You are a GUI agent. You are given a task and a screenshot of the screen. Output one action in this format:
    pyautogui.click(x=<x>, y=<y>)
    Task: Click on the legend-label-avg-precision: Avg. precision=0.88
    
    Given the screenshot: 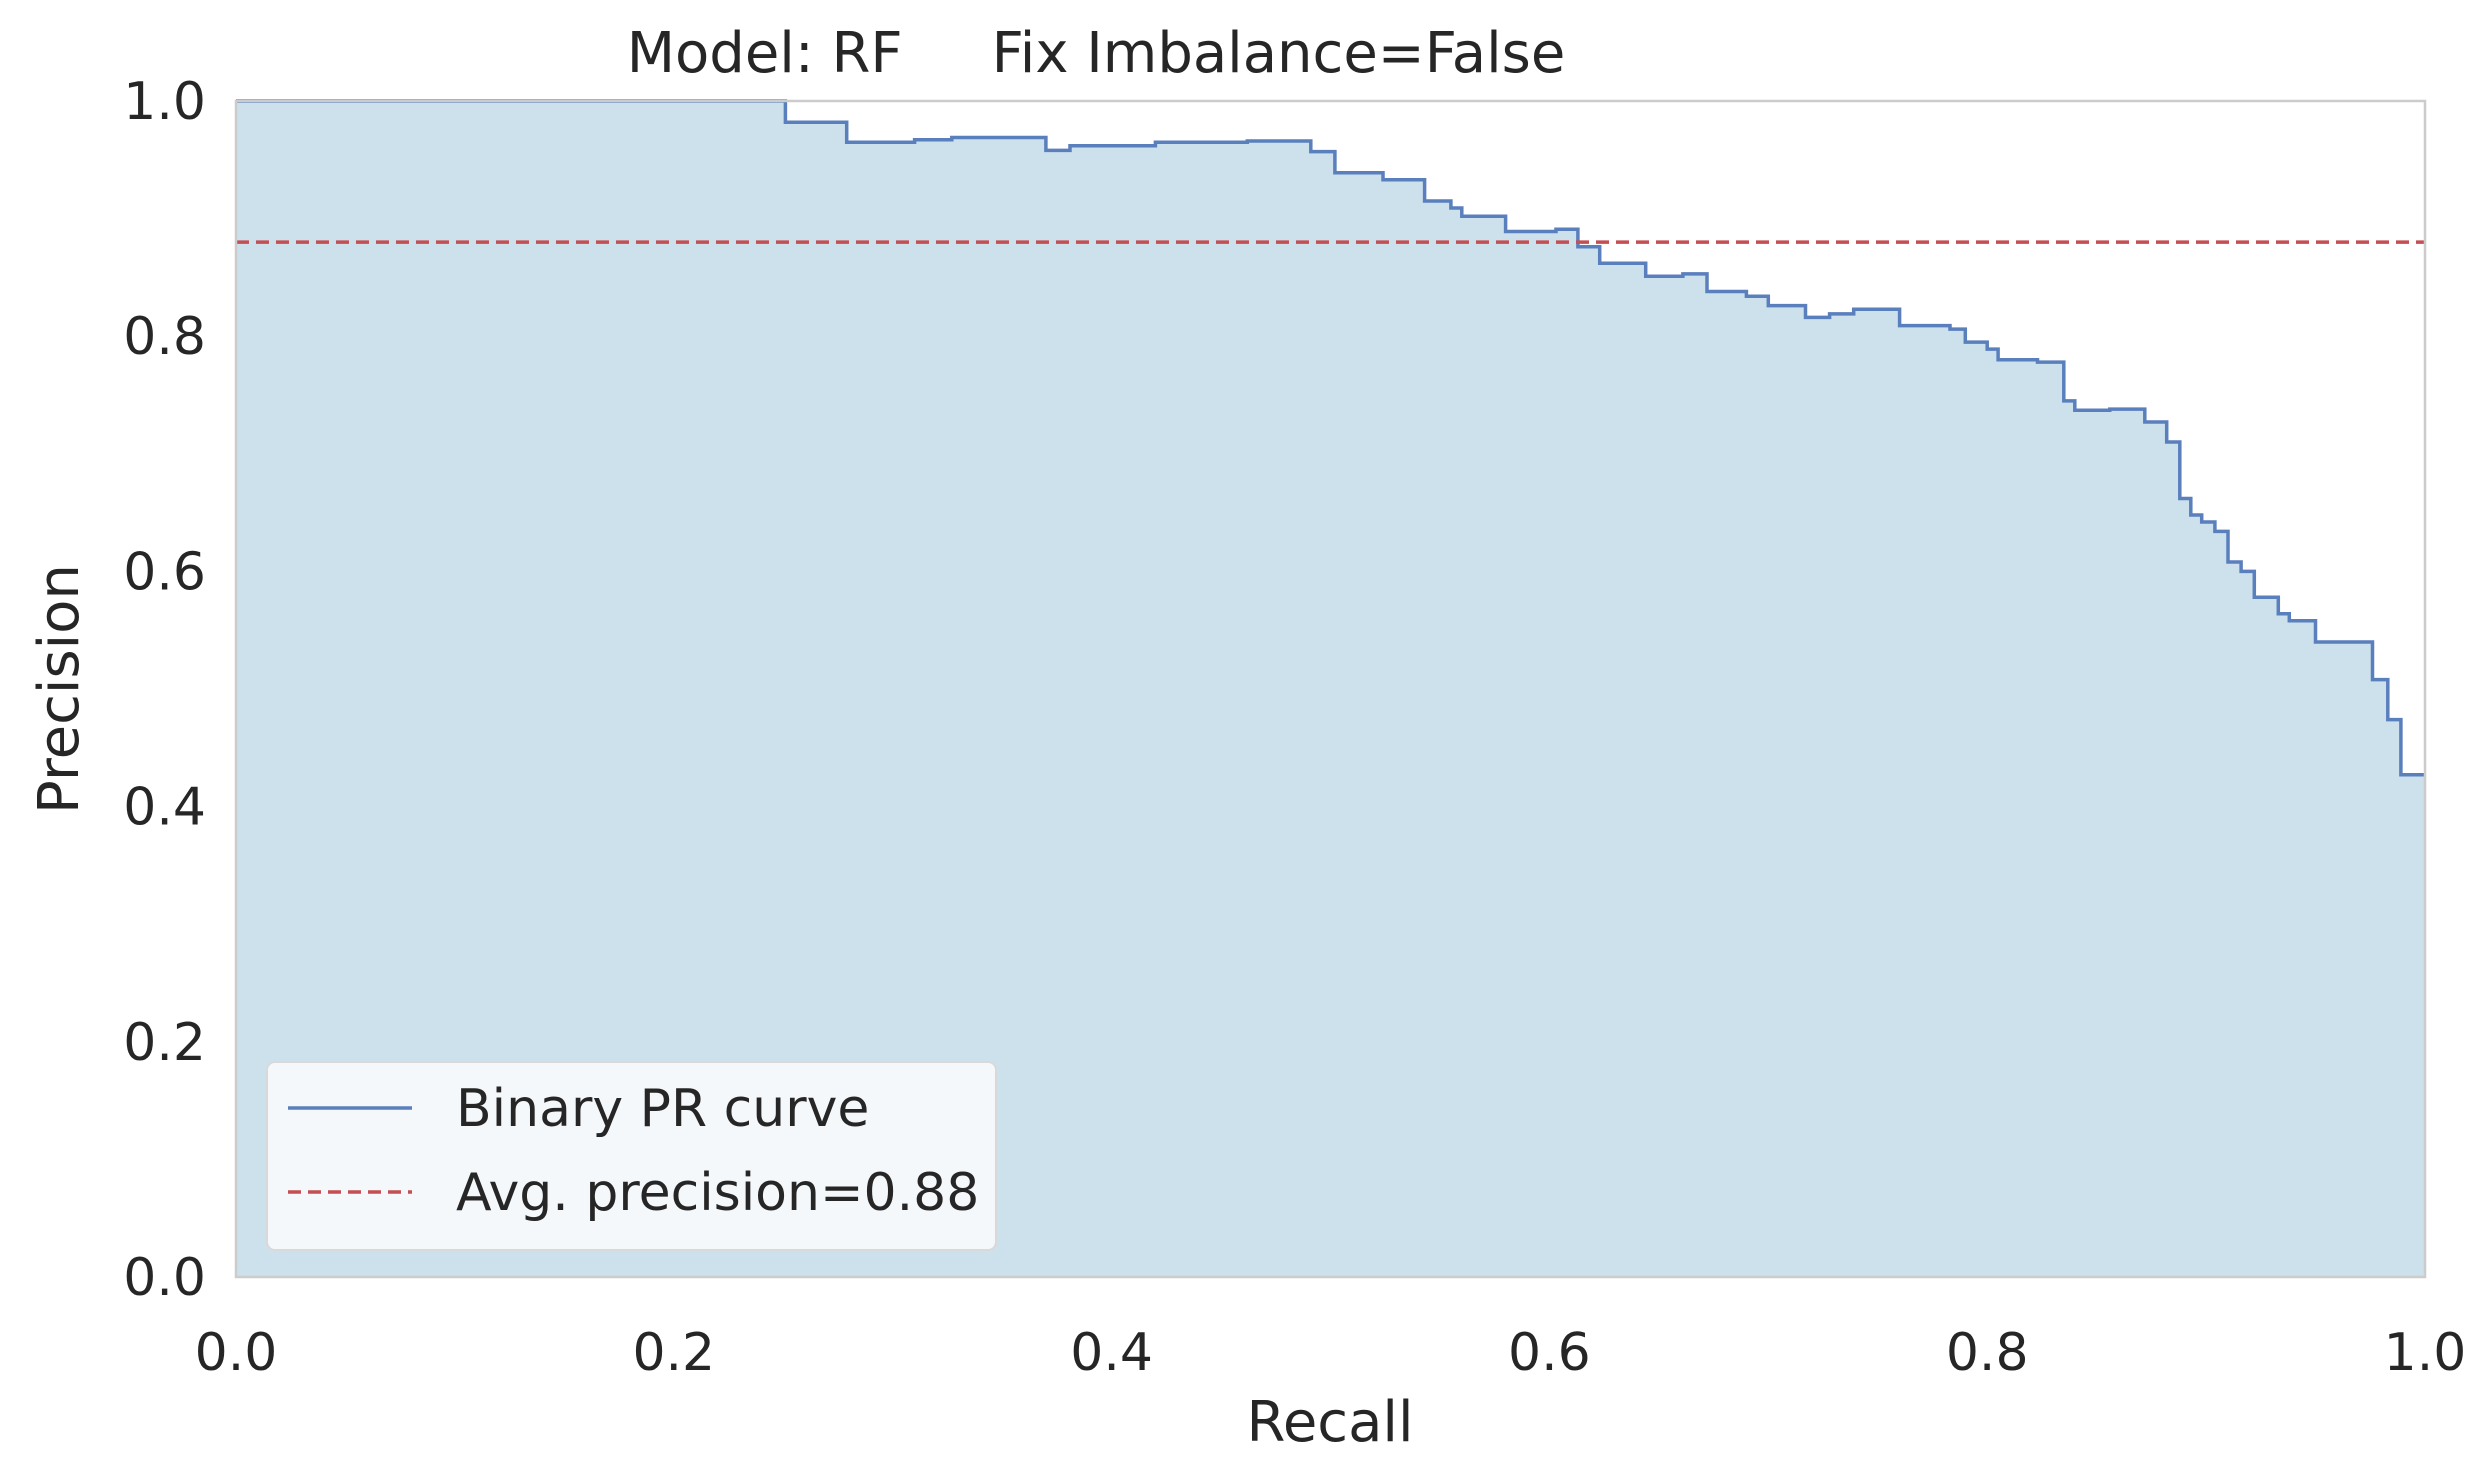 What is the action you would take?
    pyautogui.click(x=717, y=1193)
    